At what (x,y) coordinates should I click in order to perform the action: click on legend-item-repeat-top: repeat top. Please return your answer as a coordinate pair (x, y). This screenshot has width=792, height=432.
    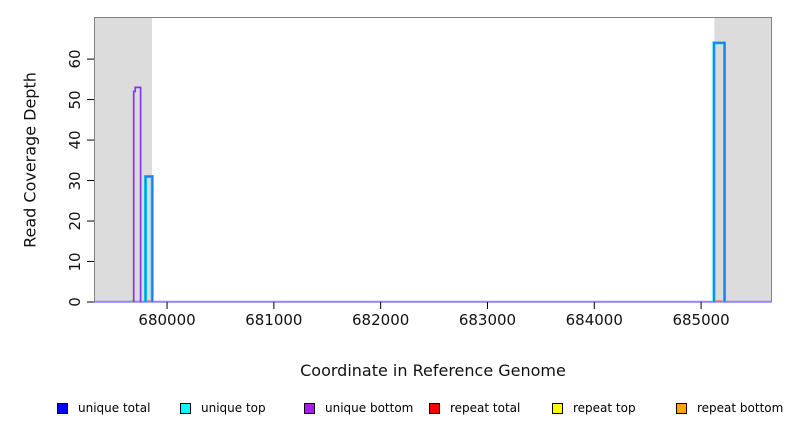
    Looking at the image, I should click on (594, 408).